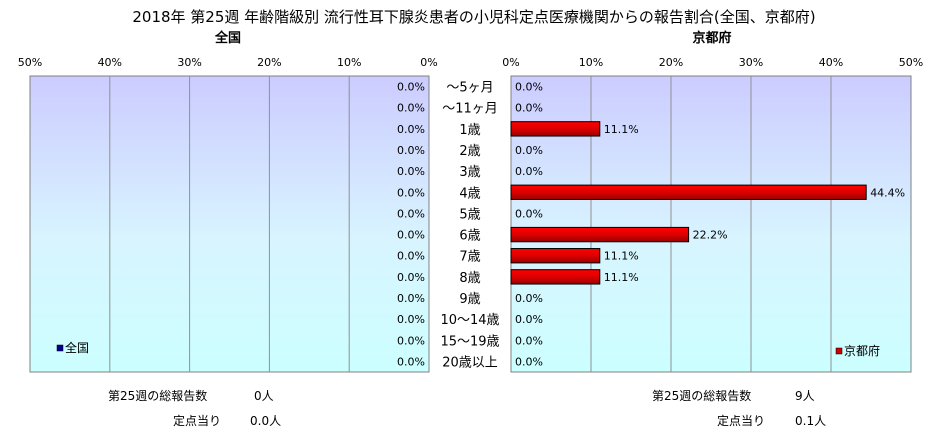 The height and width of the screenshot is (433, 949). What do you see at coordinates (349, 62) in the screenshot?
I see `left-x-tick-label: 10%` at bounding box center [349, 62].